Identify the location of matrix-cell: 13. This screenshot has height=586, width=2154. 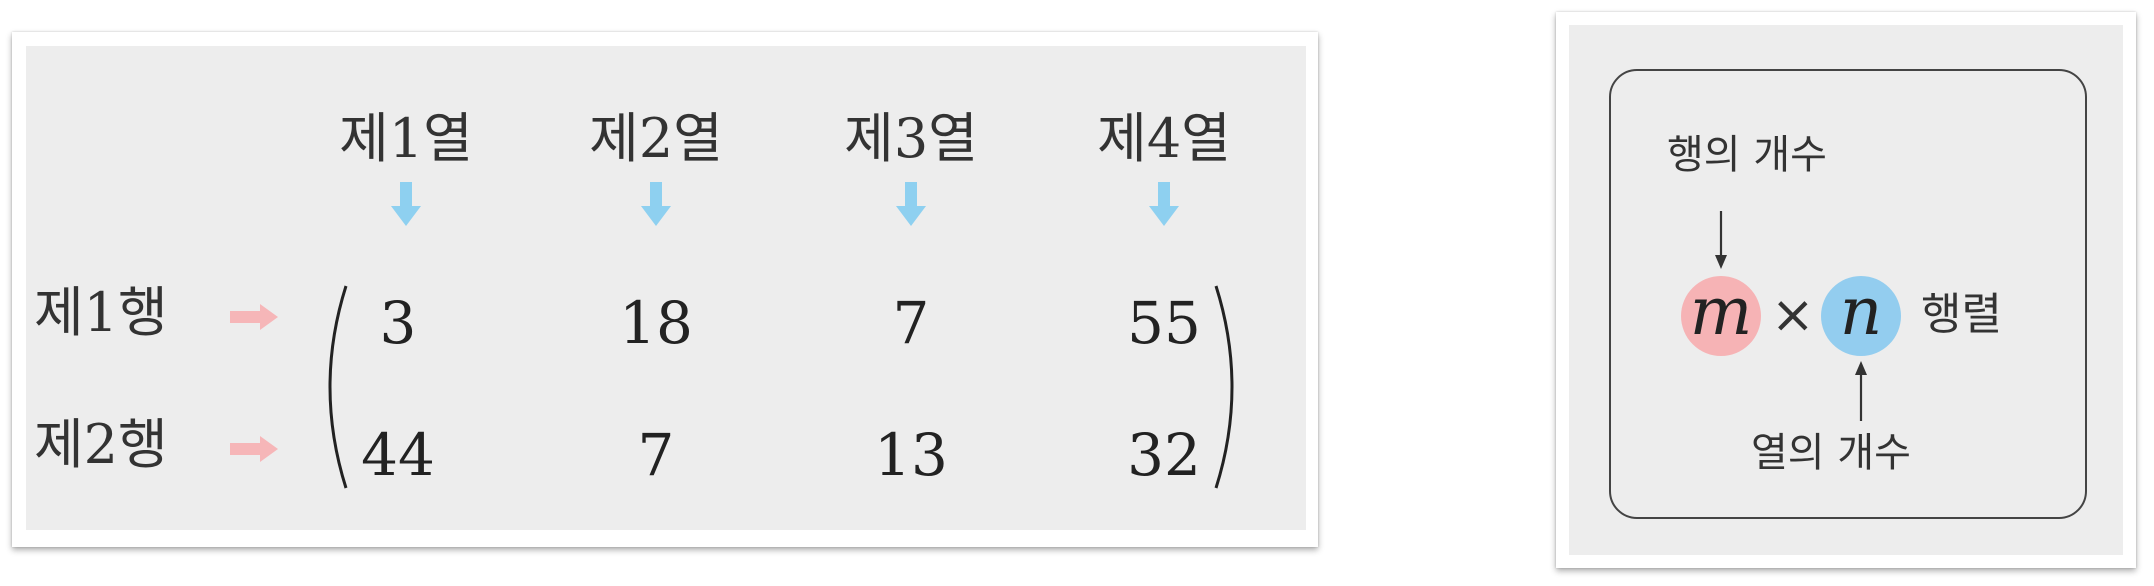
(911, 455).